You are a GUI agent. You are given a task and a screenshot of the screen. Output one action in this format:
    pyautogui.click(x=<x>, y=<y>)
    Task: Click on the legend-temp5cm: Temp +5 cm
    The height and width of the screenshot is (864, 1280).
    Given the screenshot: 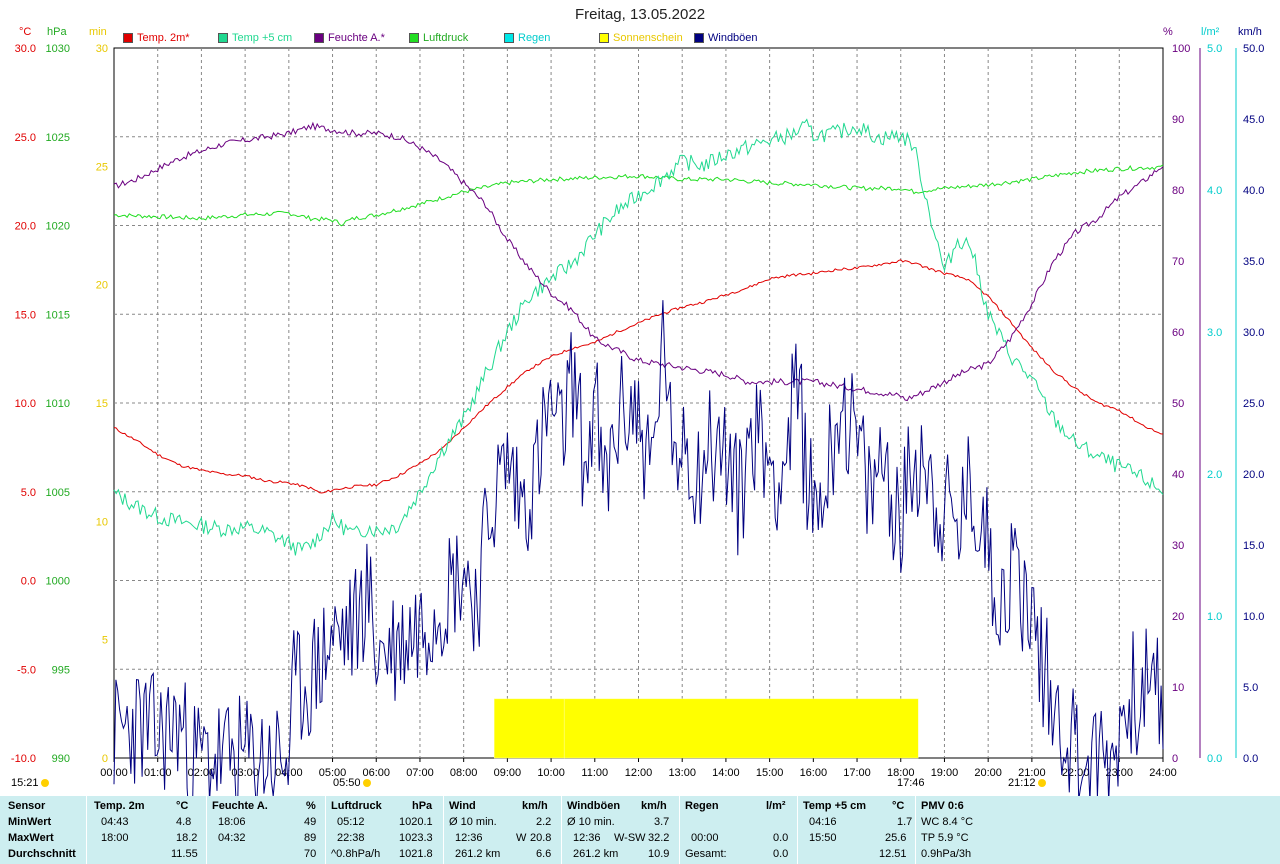 What is the action you would take?
    pyautogui.click(x=255, y=38)
    